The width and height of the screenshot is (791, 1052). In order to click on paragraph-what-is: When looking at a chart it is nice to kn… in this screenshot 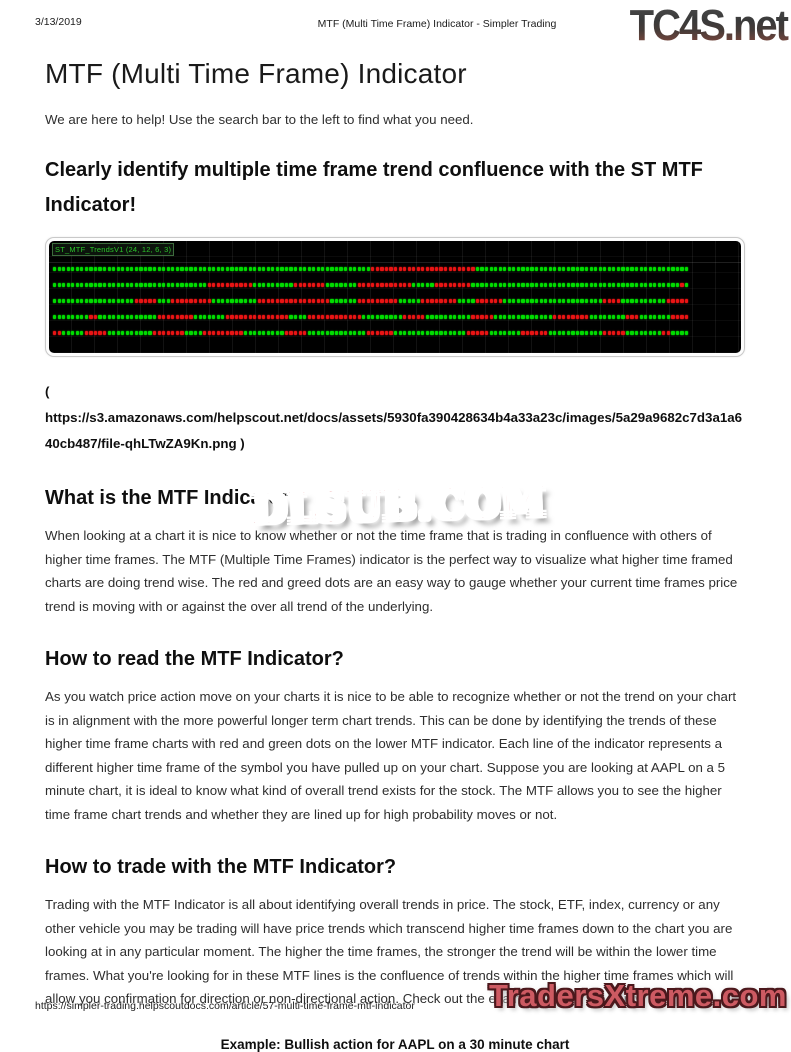, I will do `click(391, 571)`.